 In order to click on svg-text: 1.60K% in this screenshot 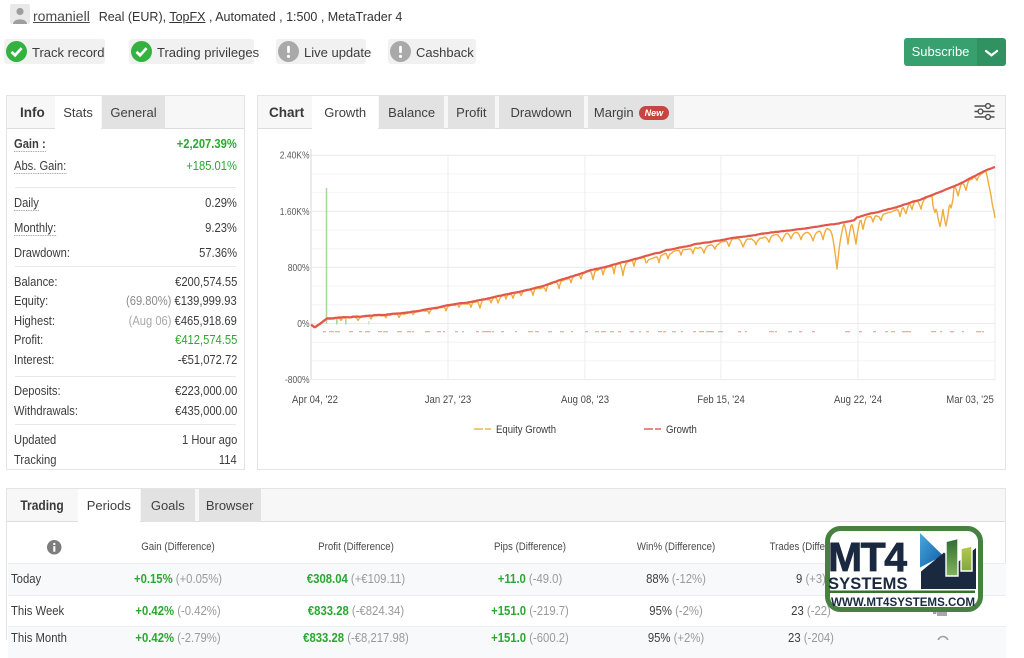, I will do `click(295, 211)`.